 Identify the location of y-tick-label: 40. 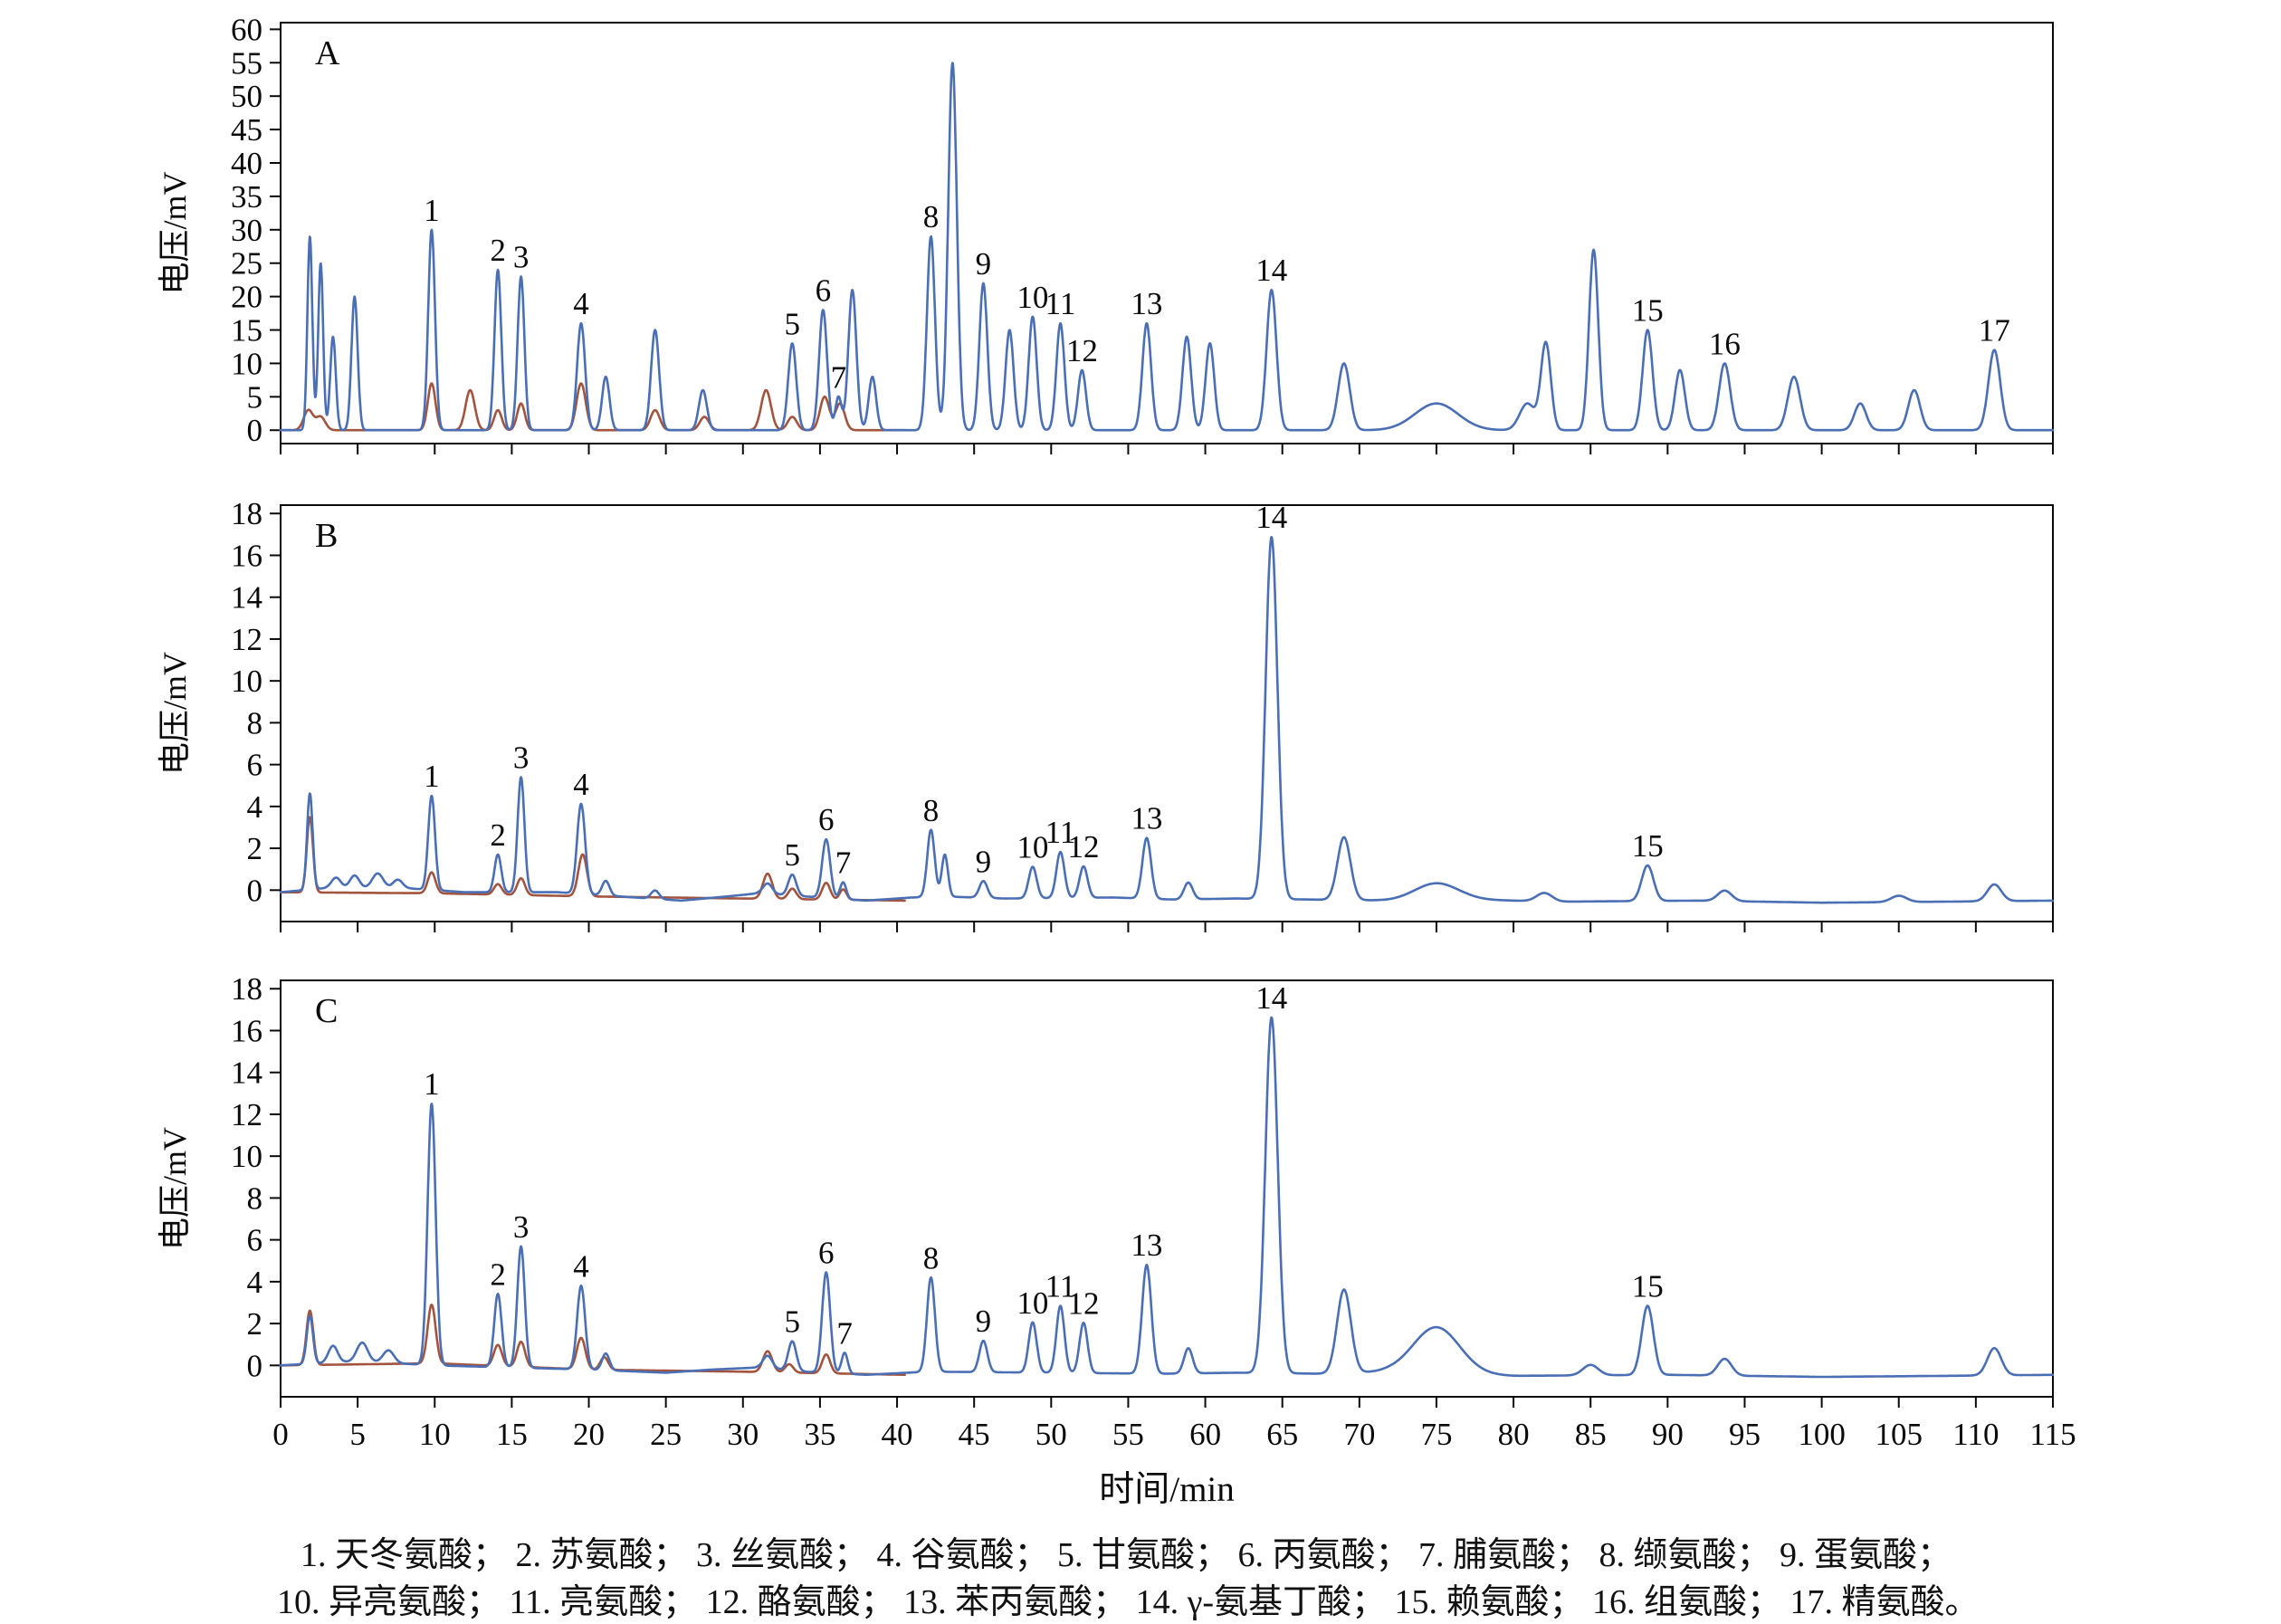
(246, 163).